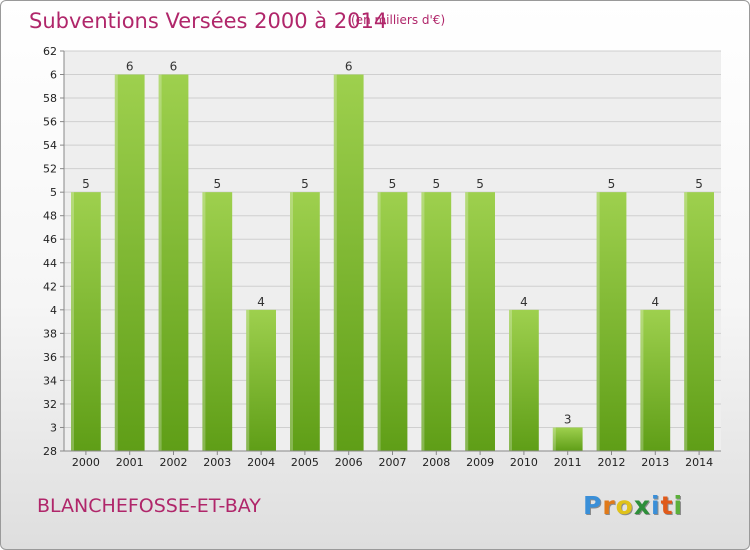 The image size is (750, 550). What do you see at coordinates (50, 451) in the screenshot?
I see `y-tick-label: 28` at bounding box center [50, 451].